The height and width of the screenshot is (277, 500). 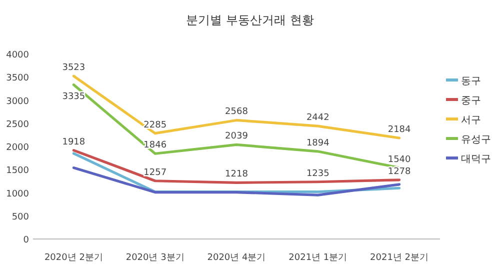 I want to click on y-tick-label: 1000, so click(x=18, y=194).